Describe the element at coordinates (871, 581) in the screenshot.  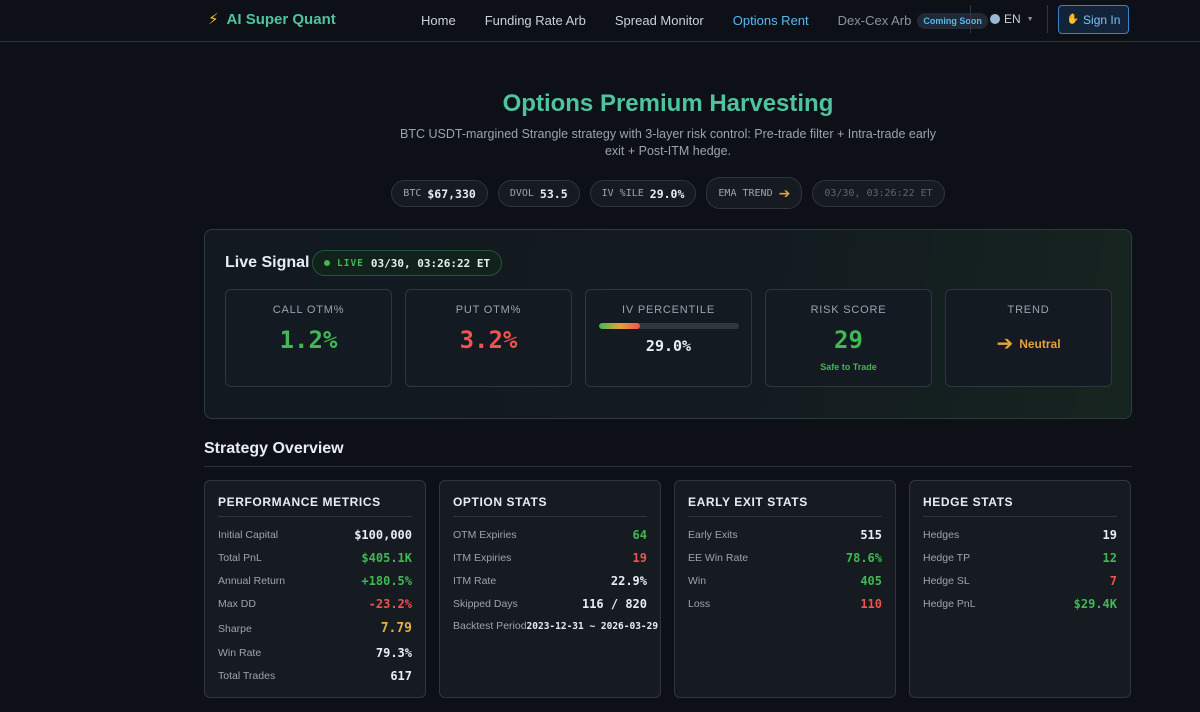
I see `stat-value: 405` at that location.